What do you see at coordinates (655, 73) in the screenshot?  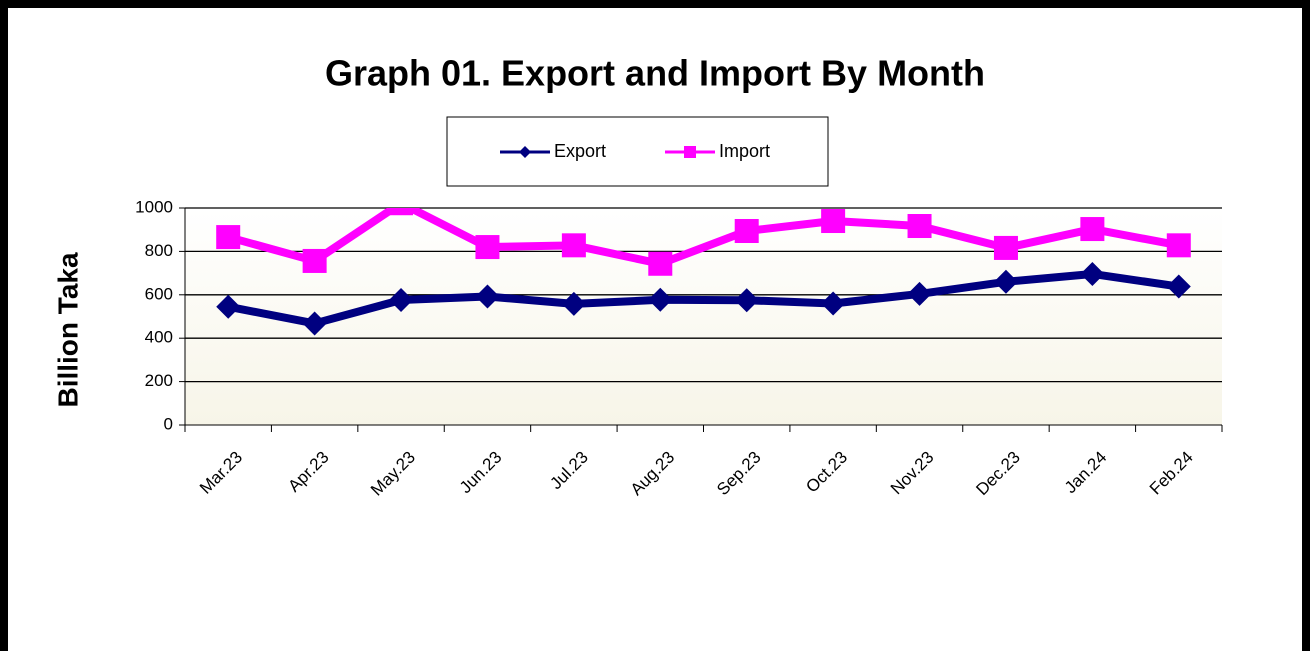 I see `chart-title: Graph 01. Export and Import By Month` at bounding box center [655, 73].